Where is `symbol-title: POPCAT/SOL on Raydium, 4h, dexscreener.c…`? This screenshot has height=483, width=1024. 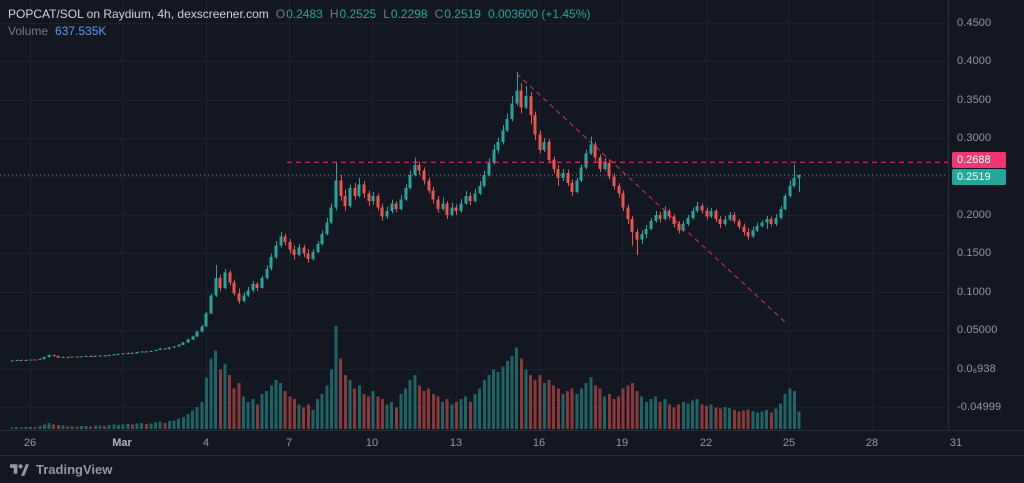
symbol-title: POPCAT/SOL on Raydium, 4h, dexscreener.c… is located at coordinates (138, 14).